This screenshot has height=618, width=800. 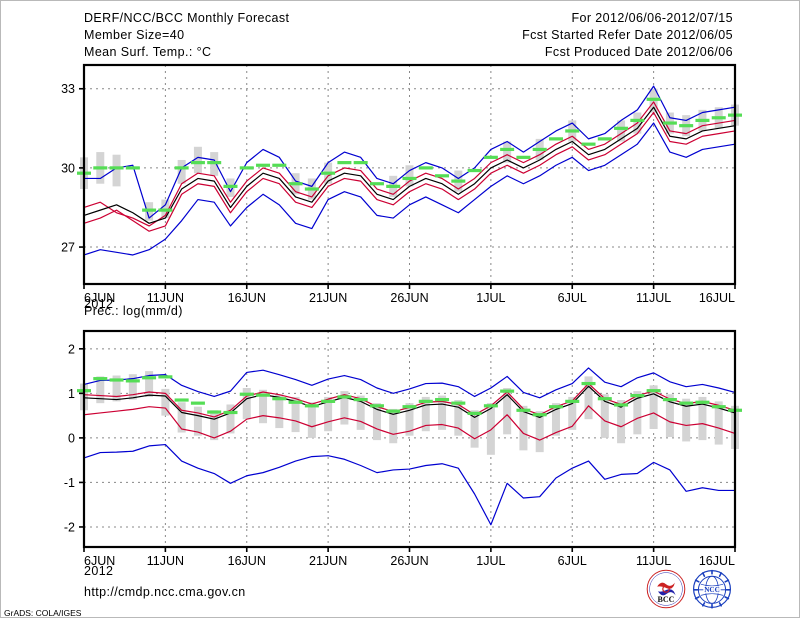 What do you see at coordinates (712, 590) in the screenshot?
I see `svg-text: NCC` at bounding box center [712, 590].